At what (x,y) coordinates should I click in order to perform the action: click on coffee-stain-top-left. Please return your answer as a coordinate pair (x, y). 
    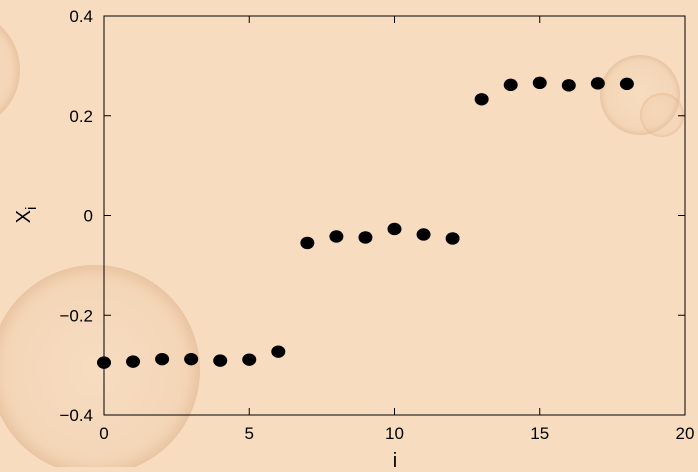
    Looking at the image, I should click on (10, 70).